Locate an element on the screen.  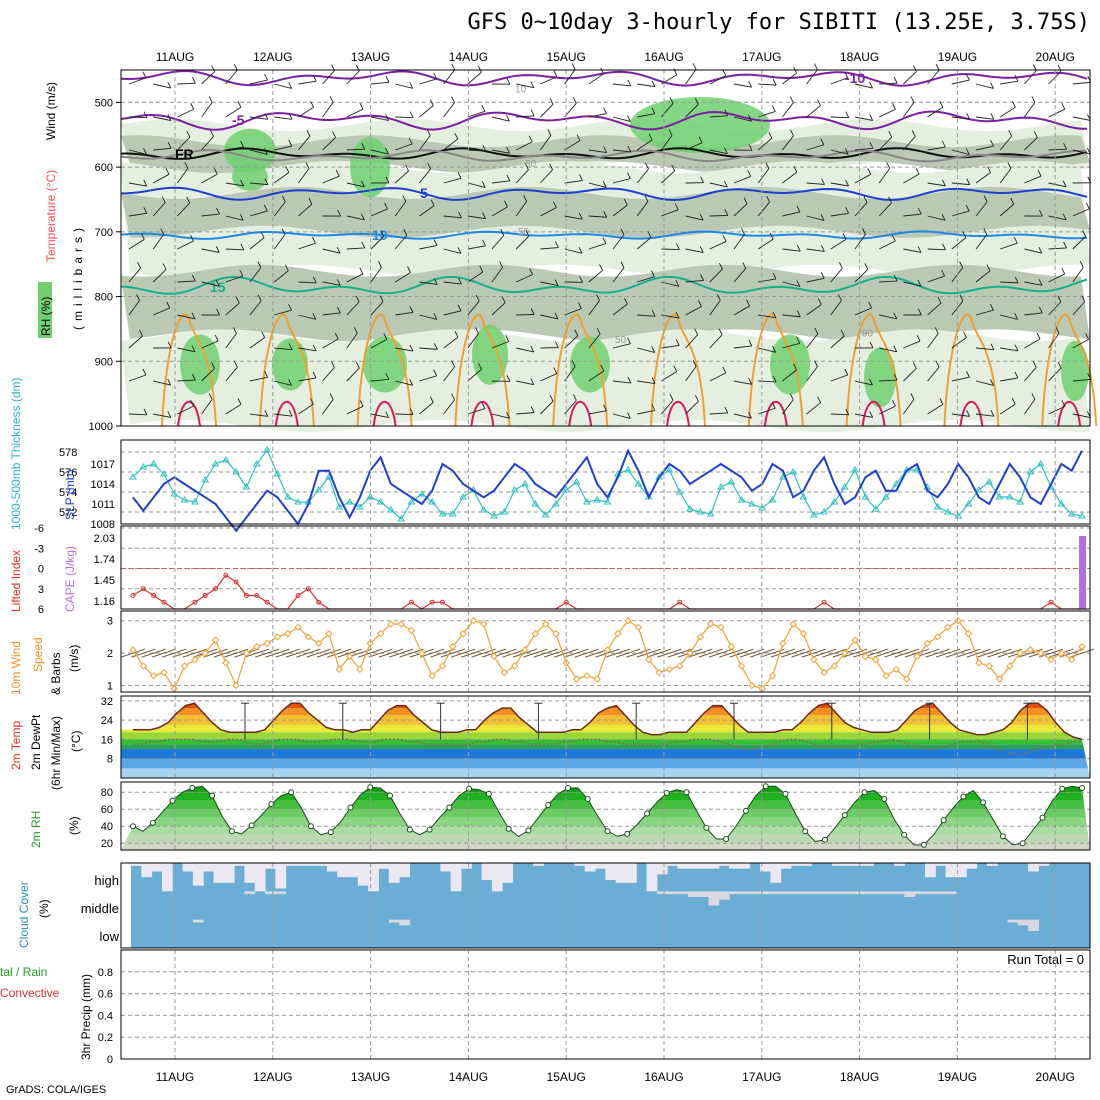
rh-tick-label: 60 is located at coordinates (107, 810).